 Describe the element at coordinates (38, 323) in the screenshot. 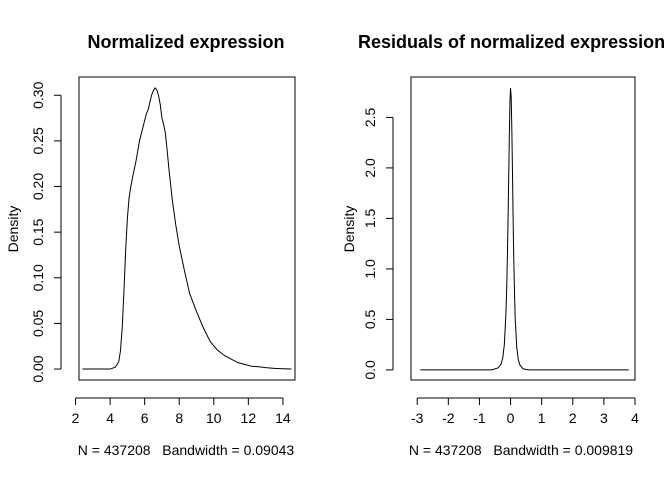

I see `y-tick-label: 0.05` at that location.